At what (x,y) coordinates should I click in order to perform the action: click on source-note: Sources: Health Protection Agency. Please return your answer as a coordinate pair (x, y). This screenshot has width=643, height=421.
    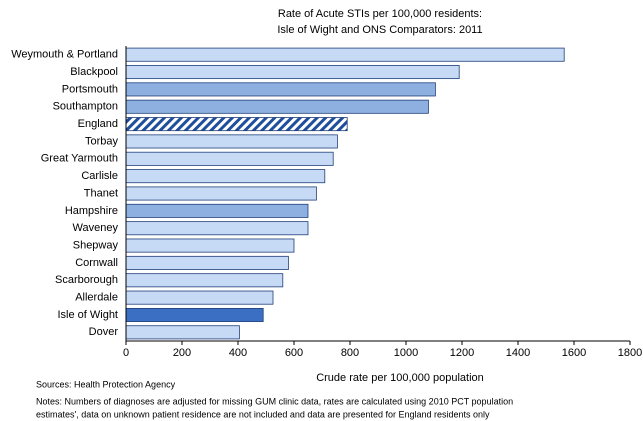
    Looking at the image, I should click on (106, 384).